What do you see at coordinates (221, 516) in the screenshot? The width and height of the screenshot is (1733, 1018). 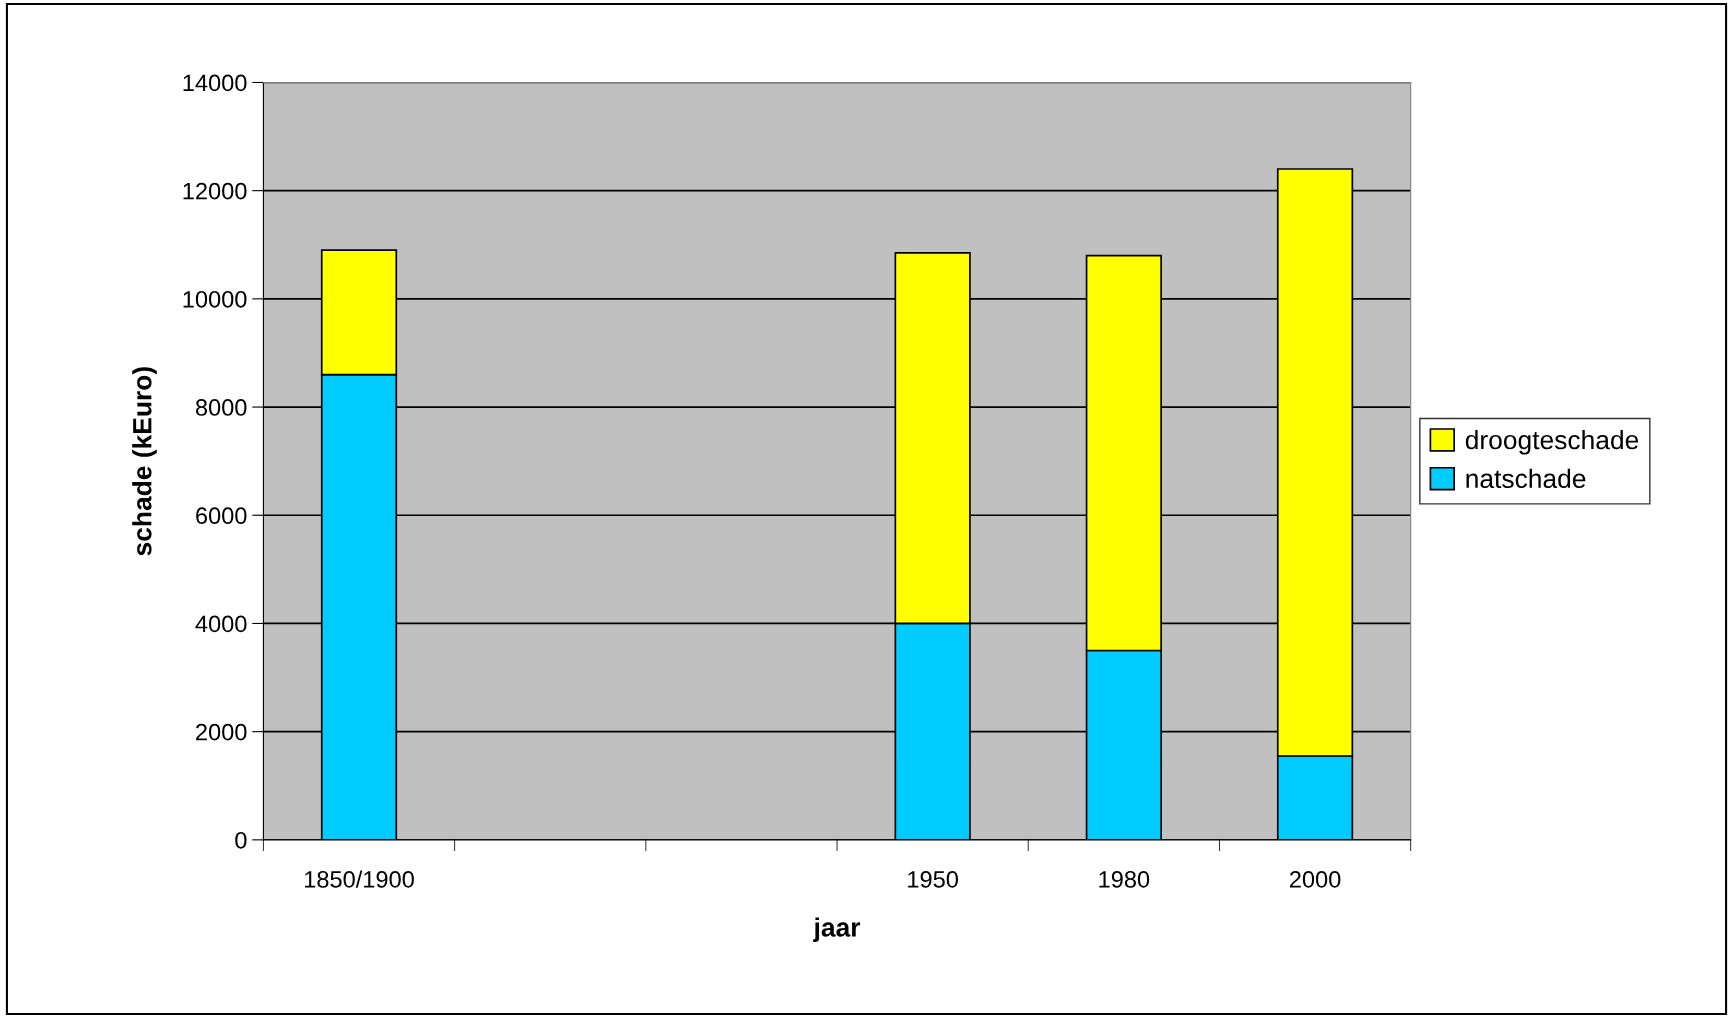 I see `y-tick-label: 6000` at bounding box center [221, 516].